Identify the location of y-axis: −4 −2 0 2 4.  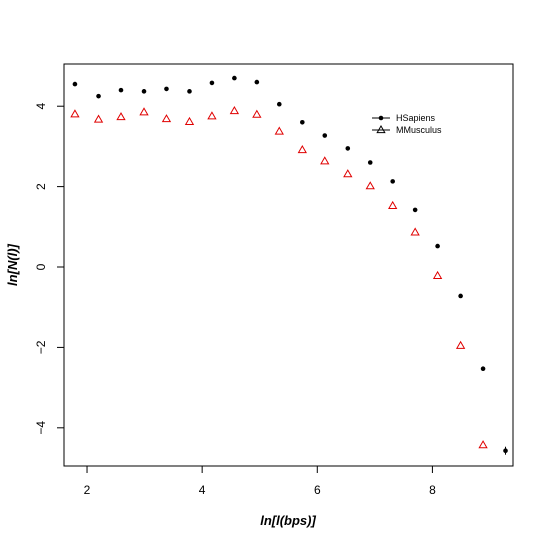
(49, 269).